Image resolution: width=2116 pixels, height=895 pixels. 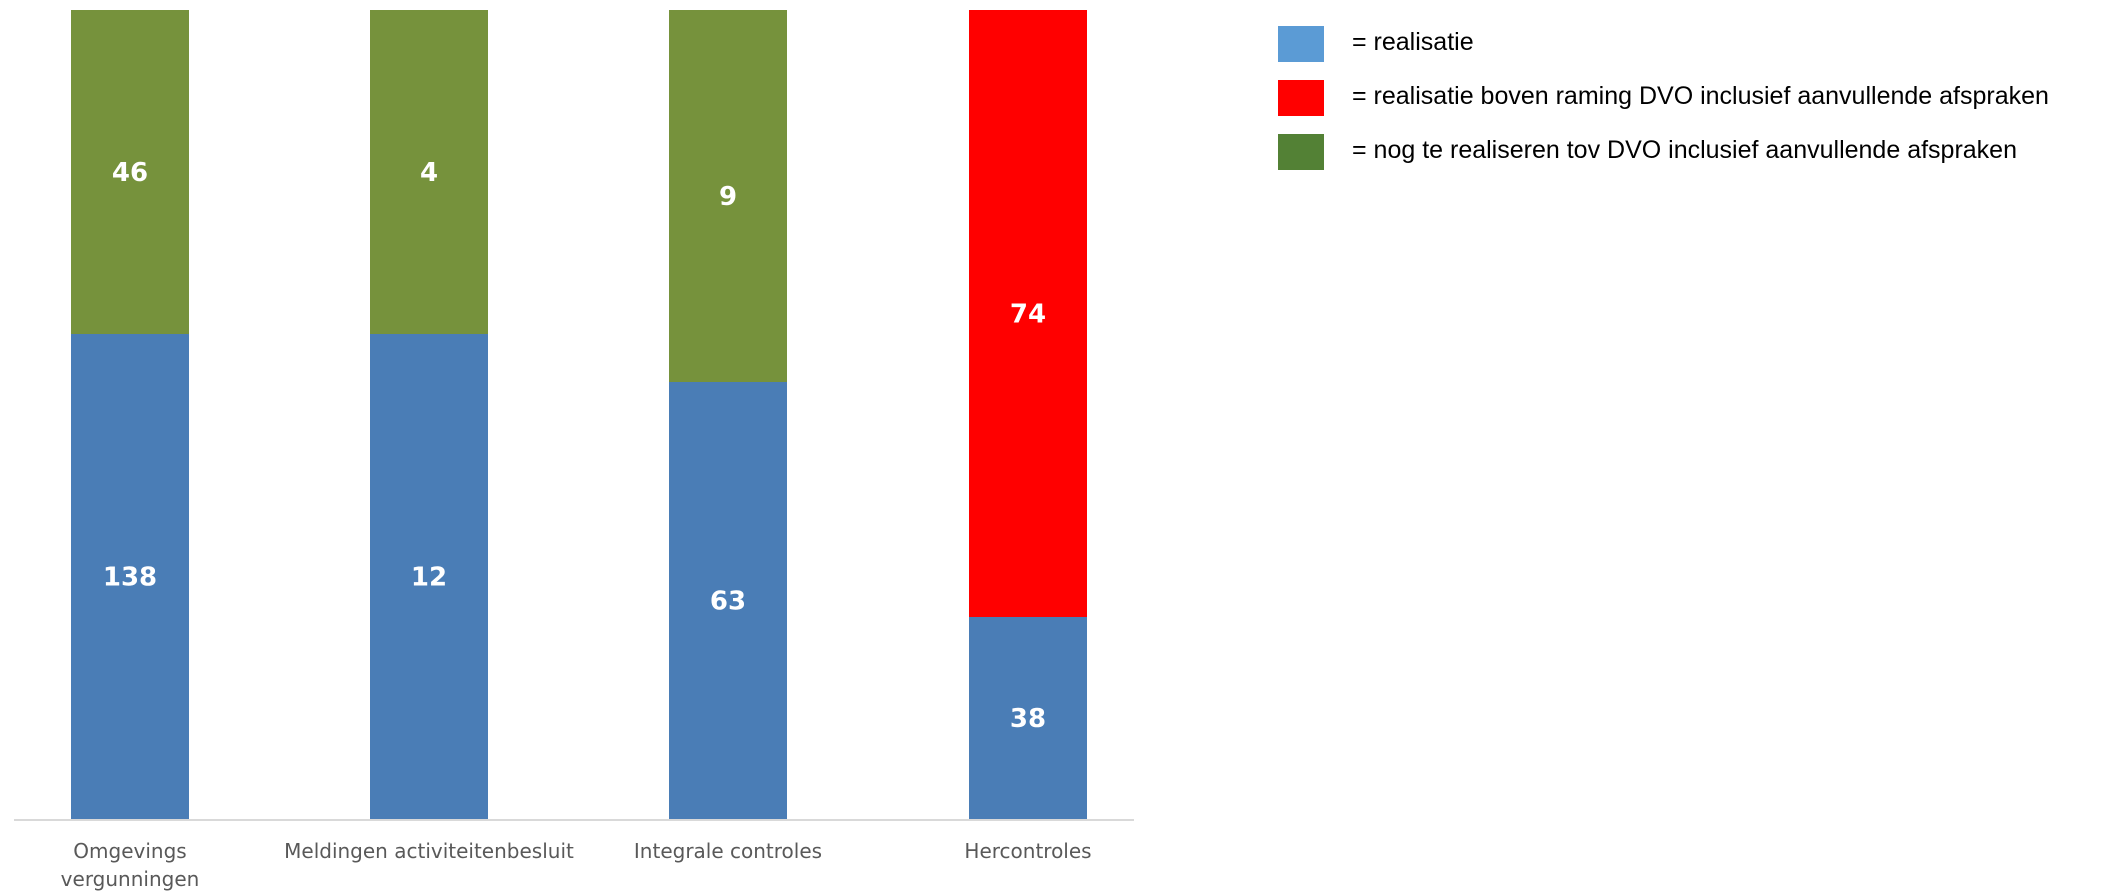 I want to click on category-label-integrale-controles: Integrale controles, so click(x=728, y=851).